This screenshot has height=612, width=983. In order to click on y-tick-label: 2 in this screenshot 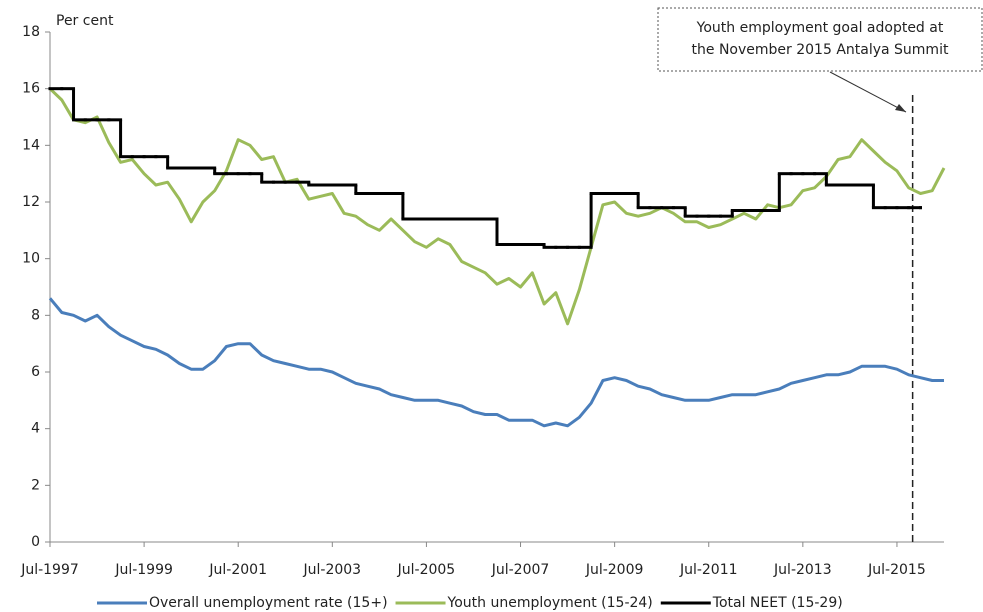, I will do `click(35, 485)`.